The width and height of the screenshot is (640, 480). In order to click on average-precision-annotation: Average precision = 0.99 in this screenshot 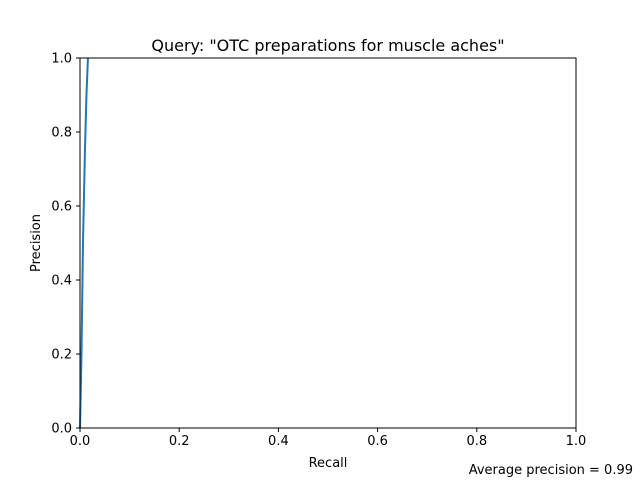, I will do `click(551, 470)`.